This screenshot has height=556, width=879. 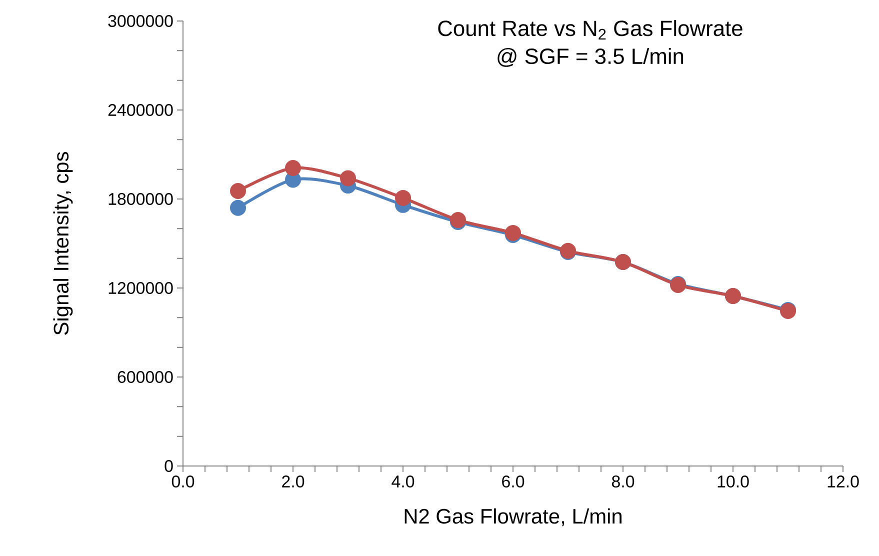 I want to click on x-tick-label: 6.0, so click(x=513, y=482).